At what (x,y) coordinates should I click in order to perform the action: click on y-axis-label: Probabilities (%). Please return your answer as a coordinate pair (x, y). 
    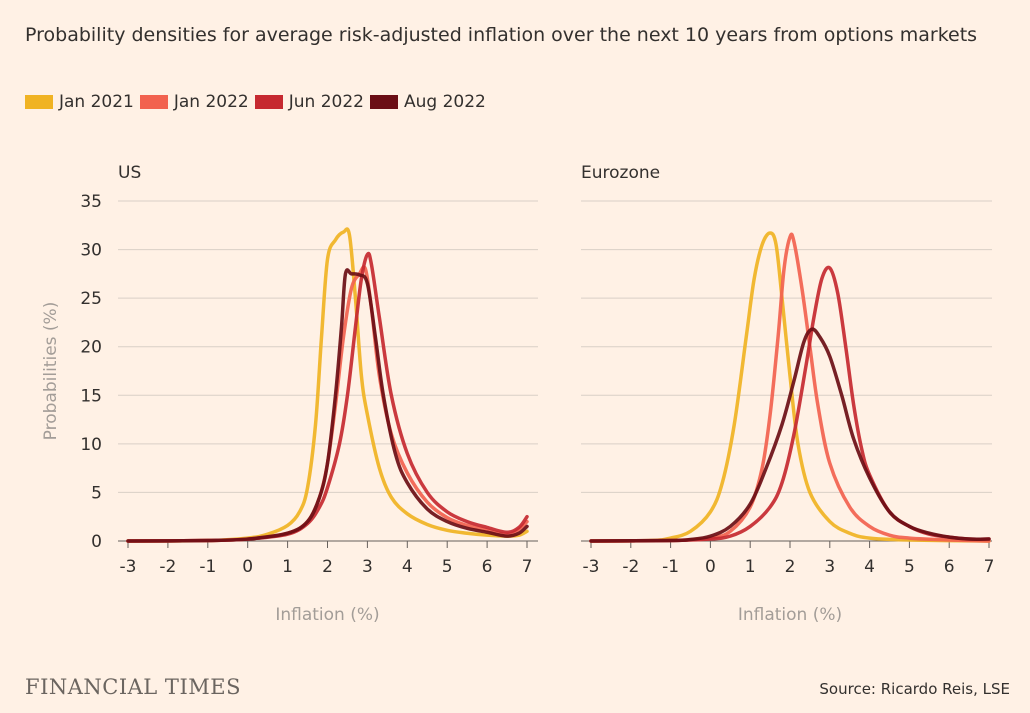
    Looking at the image, I should click on (51, 371).